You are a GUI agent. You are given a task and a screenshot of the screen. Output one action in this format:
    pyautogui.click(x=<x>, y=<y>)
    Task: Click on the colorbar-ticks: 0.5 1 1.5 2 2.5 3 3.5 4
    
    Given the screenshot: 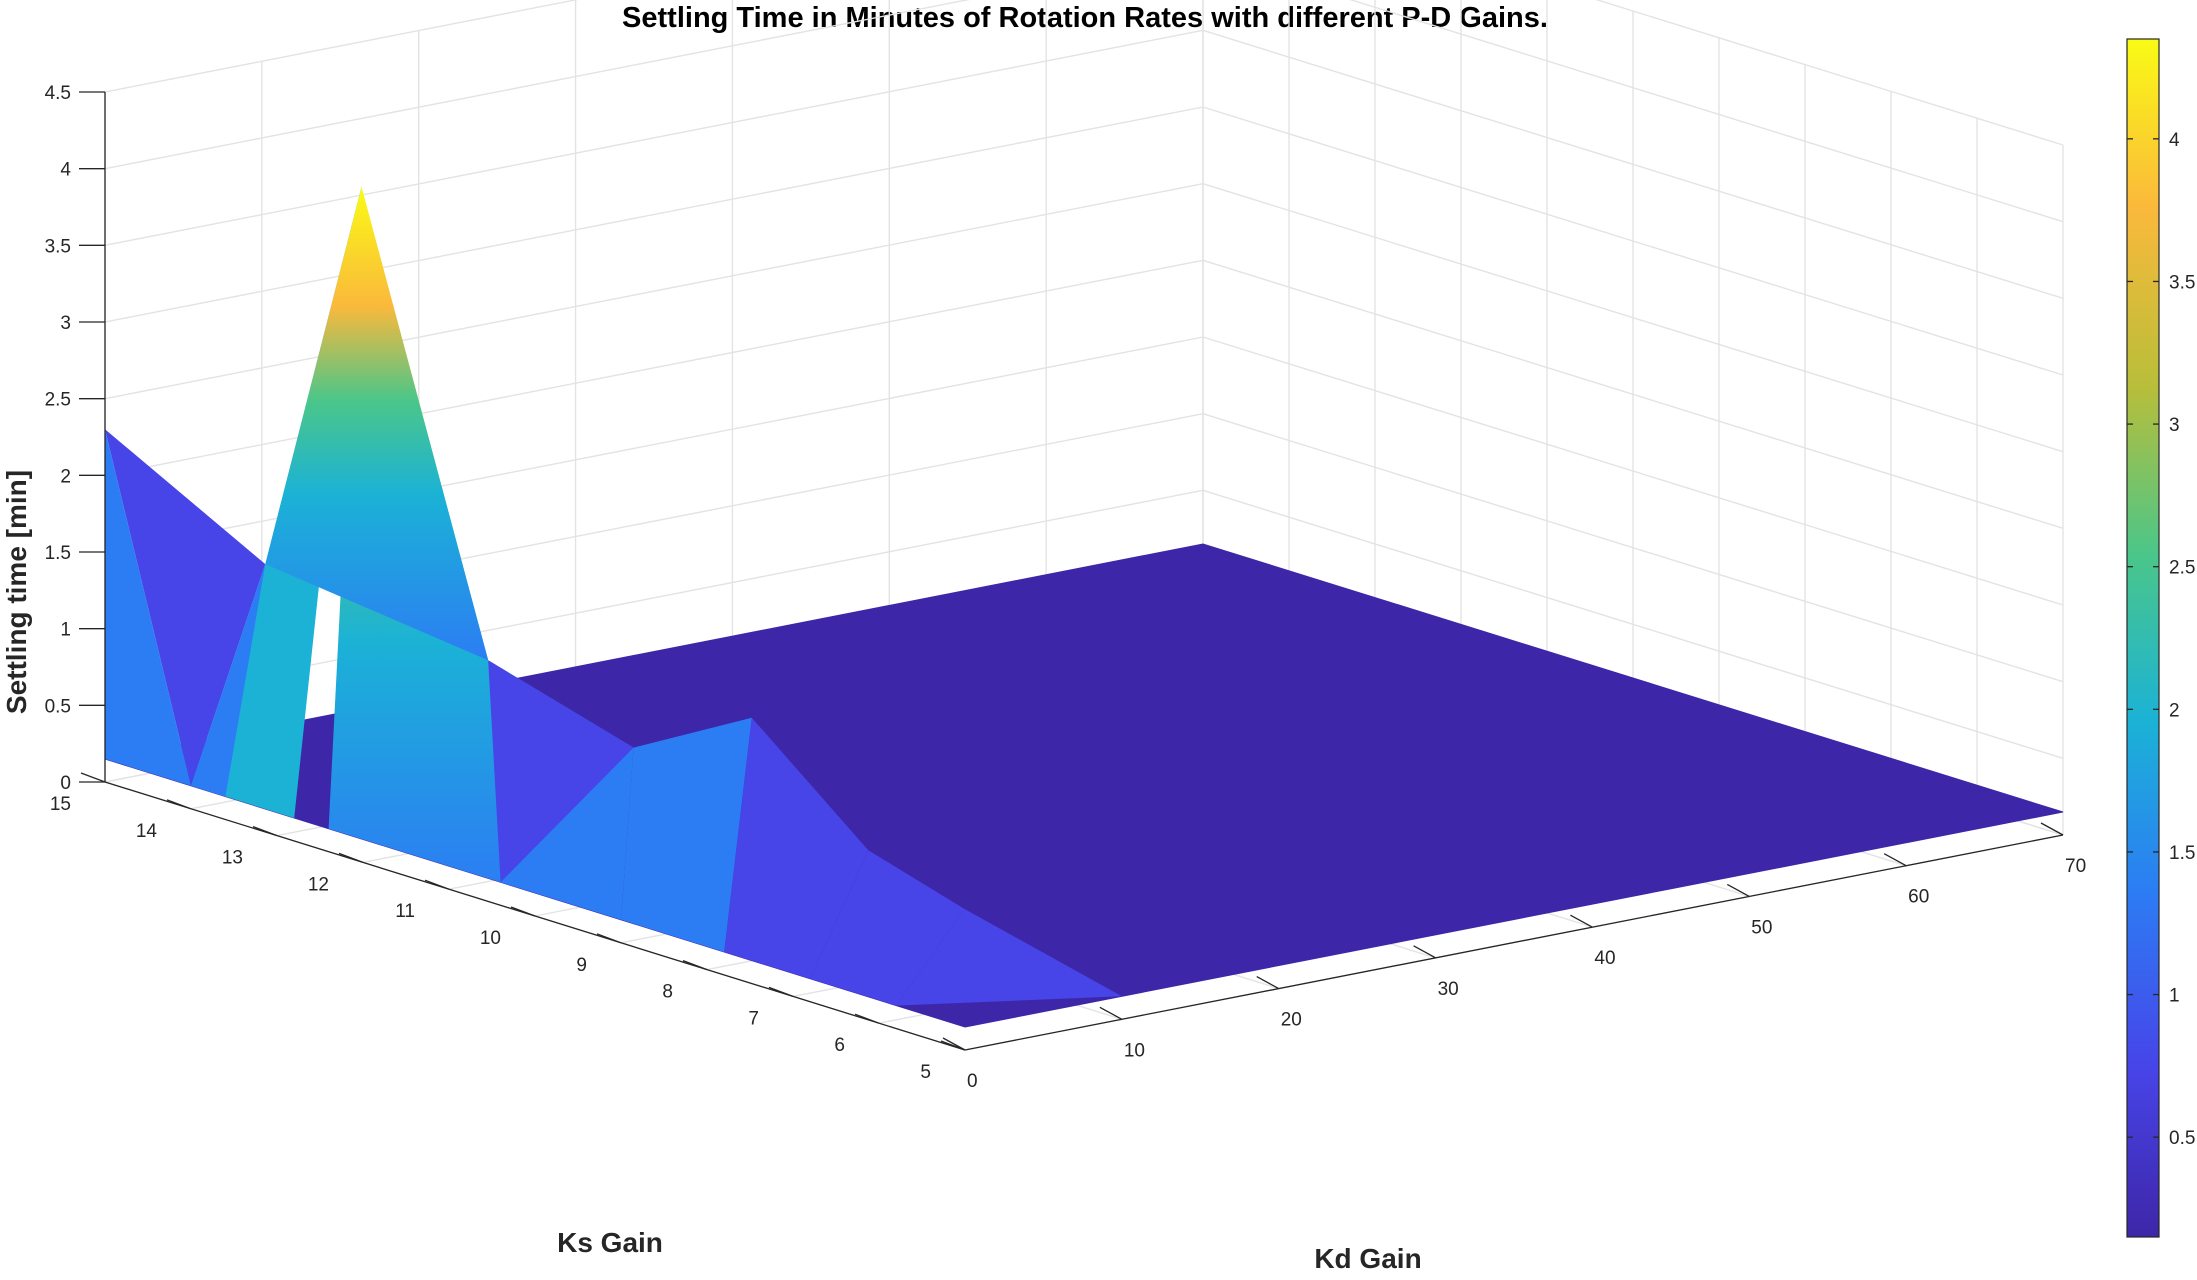 What is the action you would take?
    pyautogui.click(x=2161, y=639)
    